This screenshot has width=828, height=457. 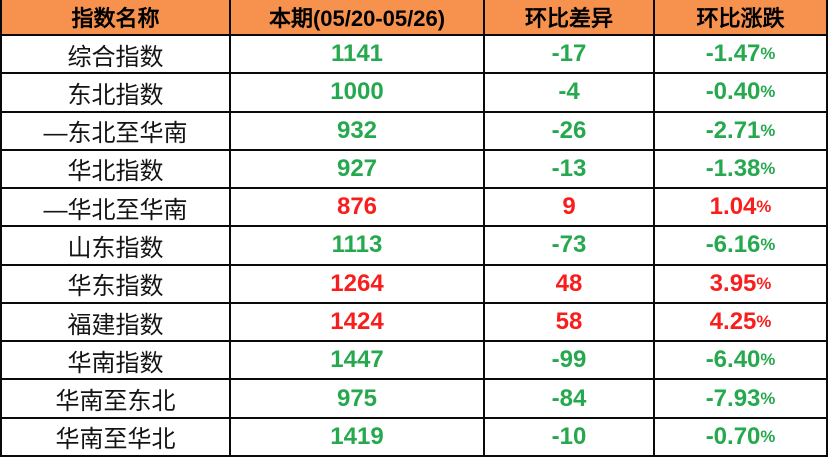 What do you see at coordinates (116, 17) in the screenshot?
I see `header-cell-index-name: 指数名称` at bounding box center [116, 17].